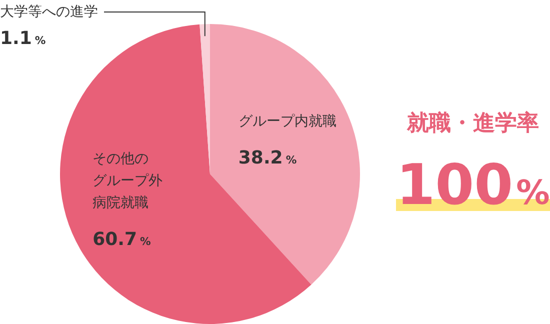 The width and height of the screenshot is (550, 324). Describe the element at coordinates (267, 157) in the screenshot. I see `data-label: 38.2%` at that location.